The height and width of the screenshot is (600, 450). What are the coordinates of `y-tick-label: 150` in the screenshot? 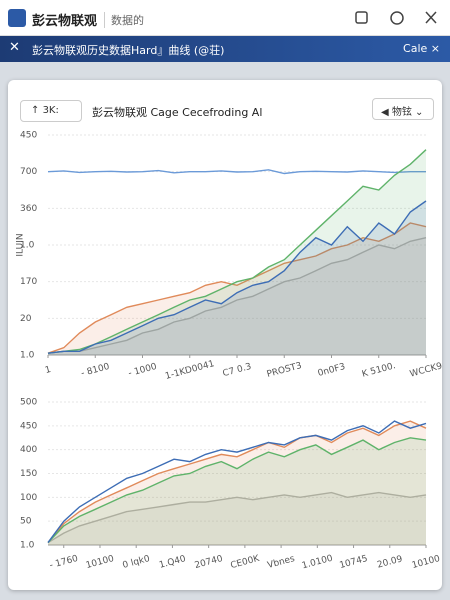 It's located at (28, 474).